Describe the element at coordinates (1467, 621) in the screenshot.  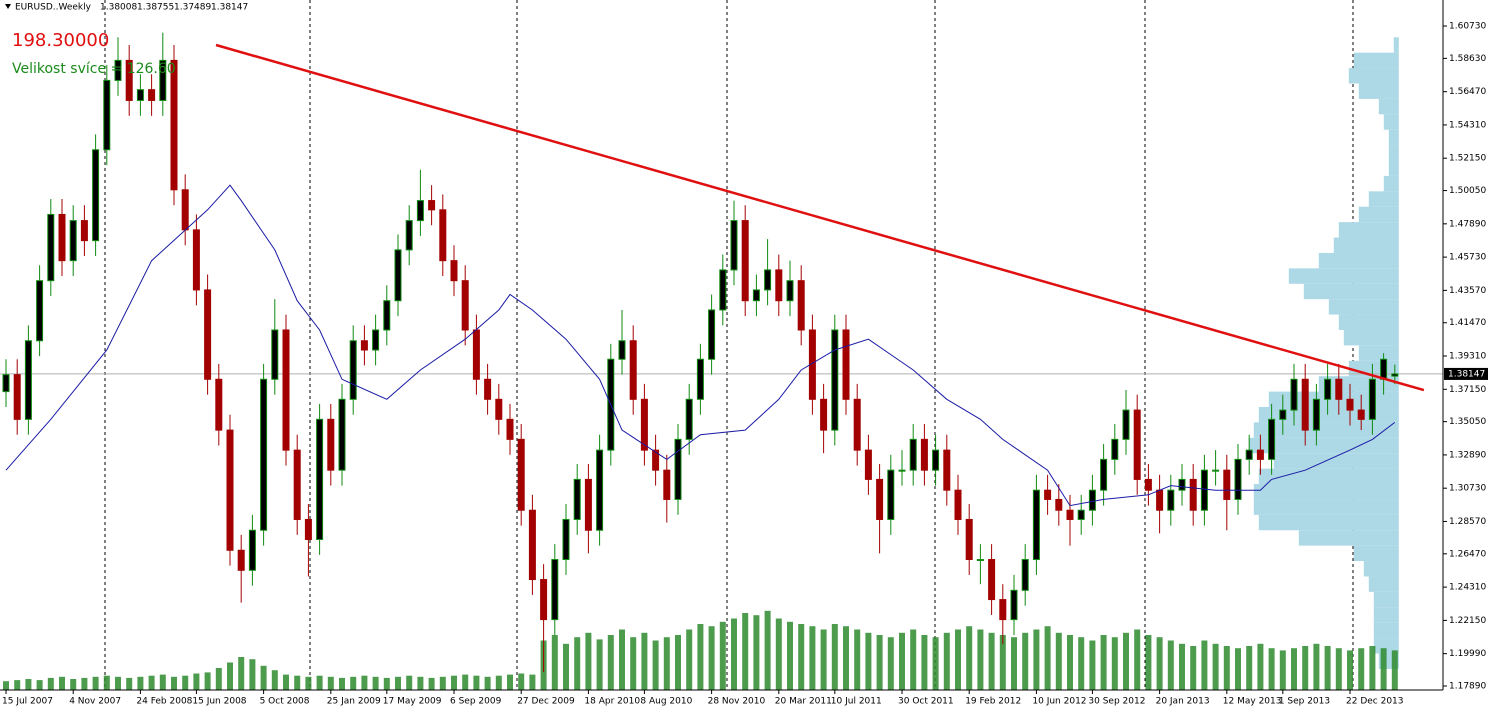
I see `y-tick-label: 1.22150` at that location.